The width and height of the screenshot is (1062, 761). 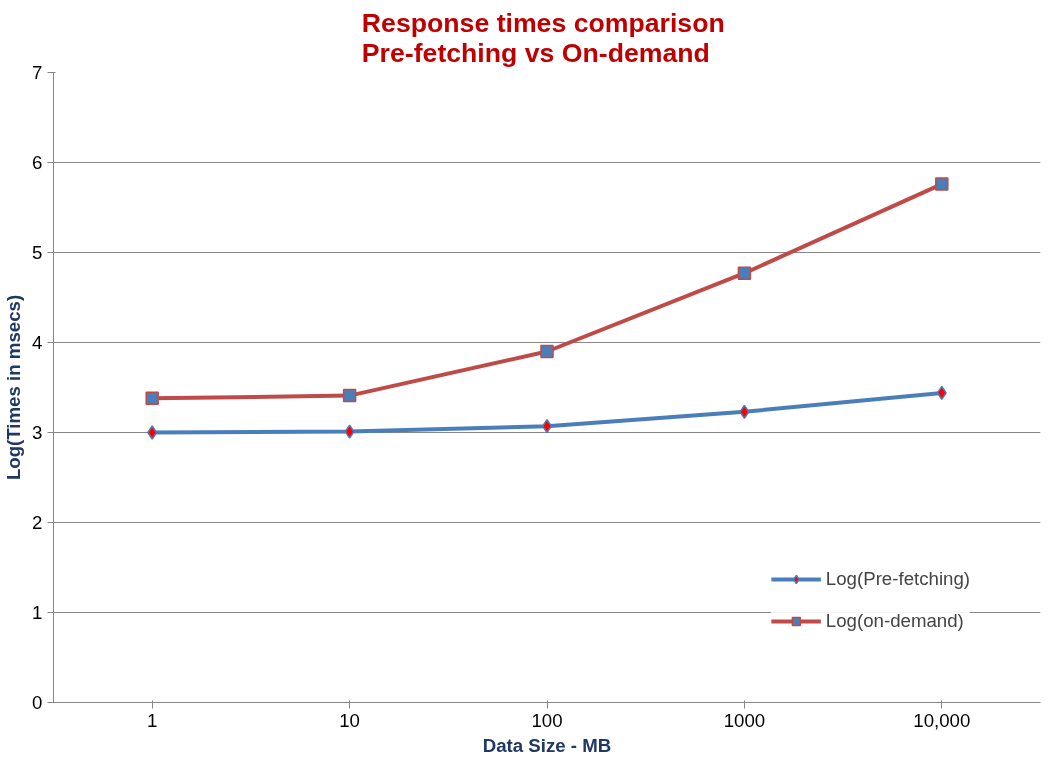 I want to click on y-tick-label: 5, so click(x=37, y=252).